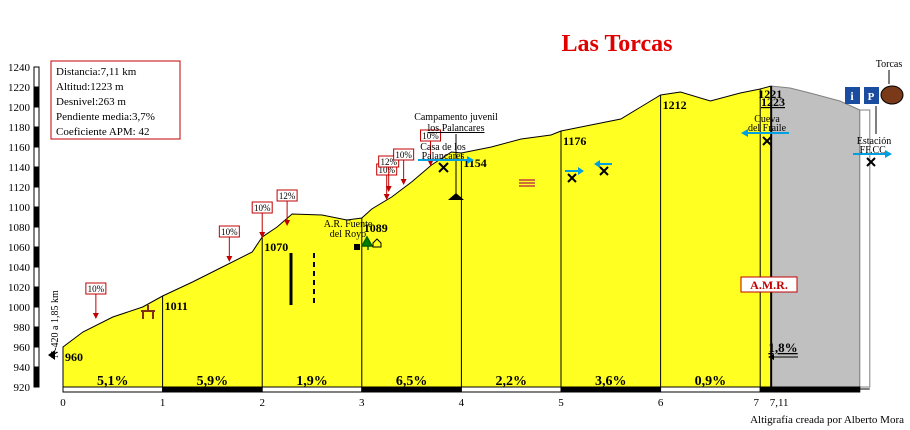 The width and height of the screenshot is (910, 430). What do you see at coordinates (22, 388) in the screenshot?
I see `y-tick-label: 920` at bounding box center [22, 388].